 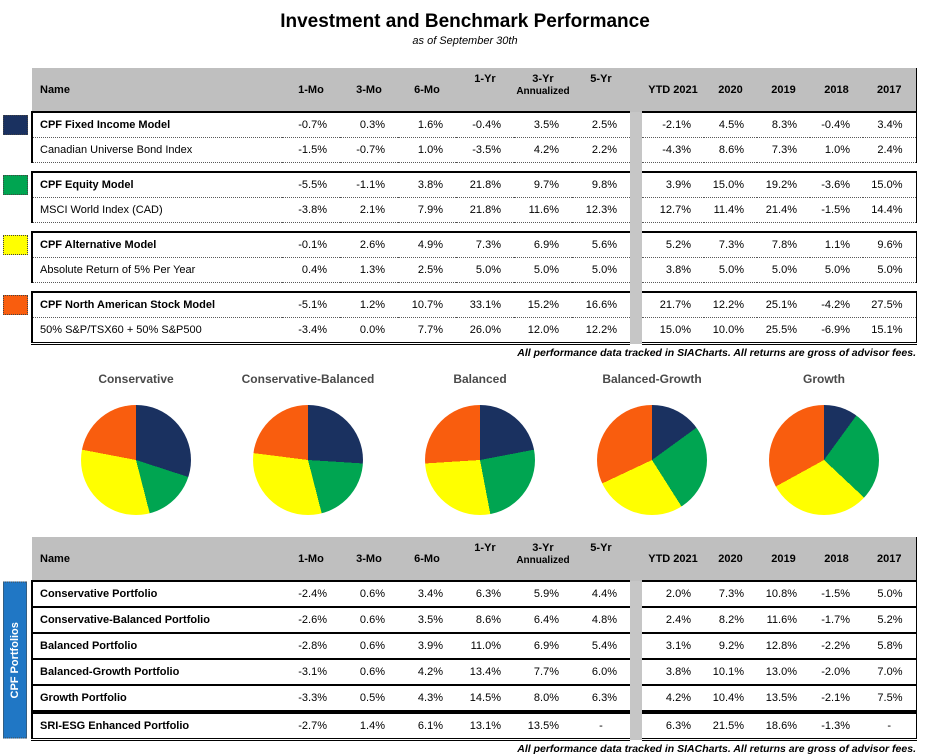 I want to click on row-name: MSCI World Index (CAD), so click(x=156, y=210).